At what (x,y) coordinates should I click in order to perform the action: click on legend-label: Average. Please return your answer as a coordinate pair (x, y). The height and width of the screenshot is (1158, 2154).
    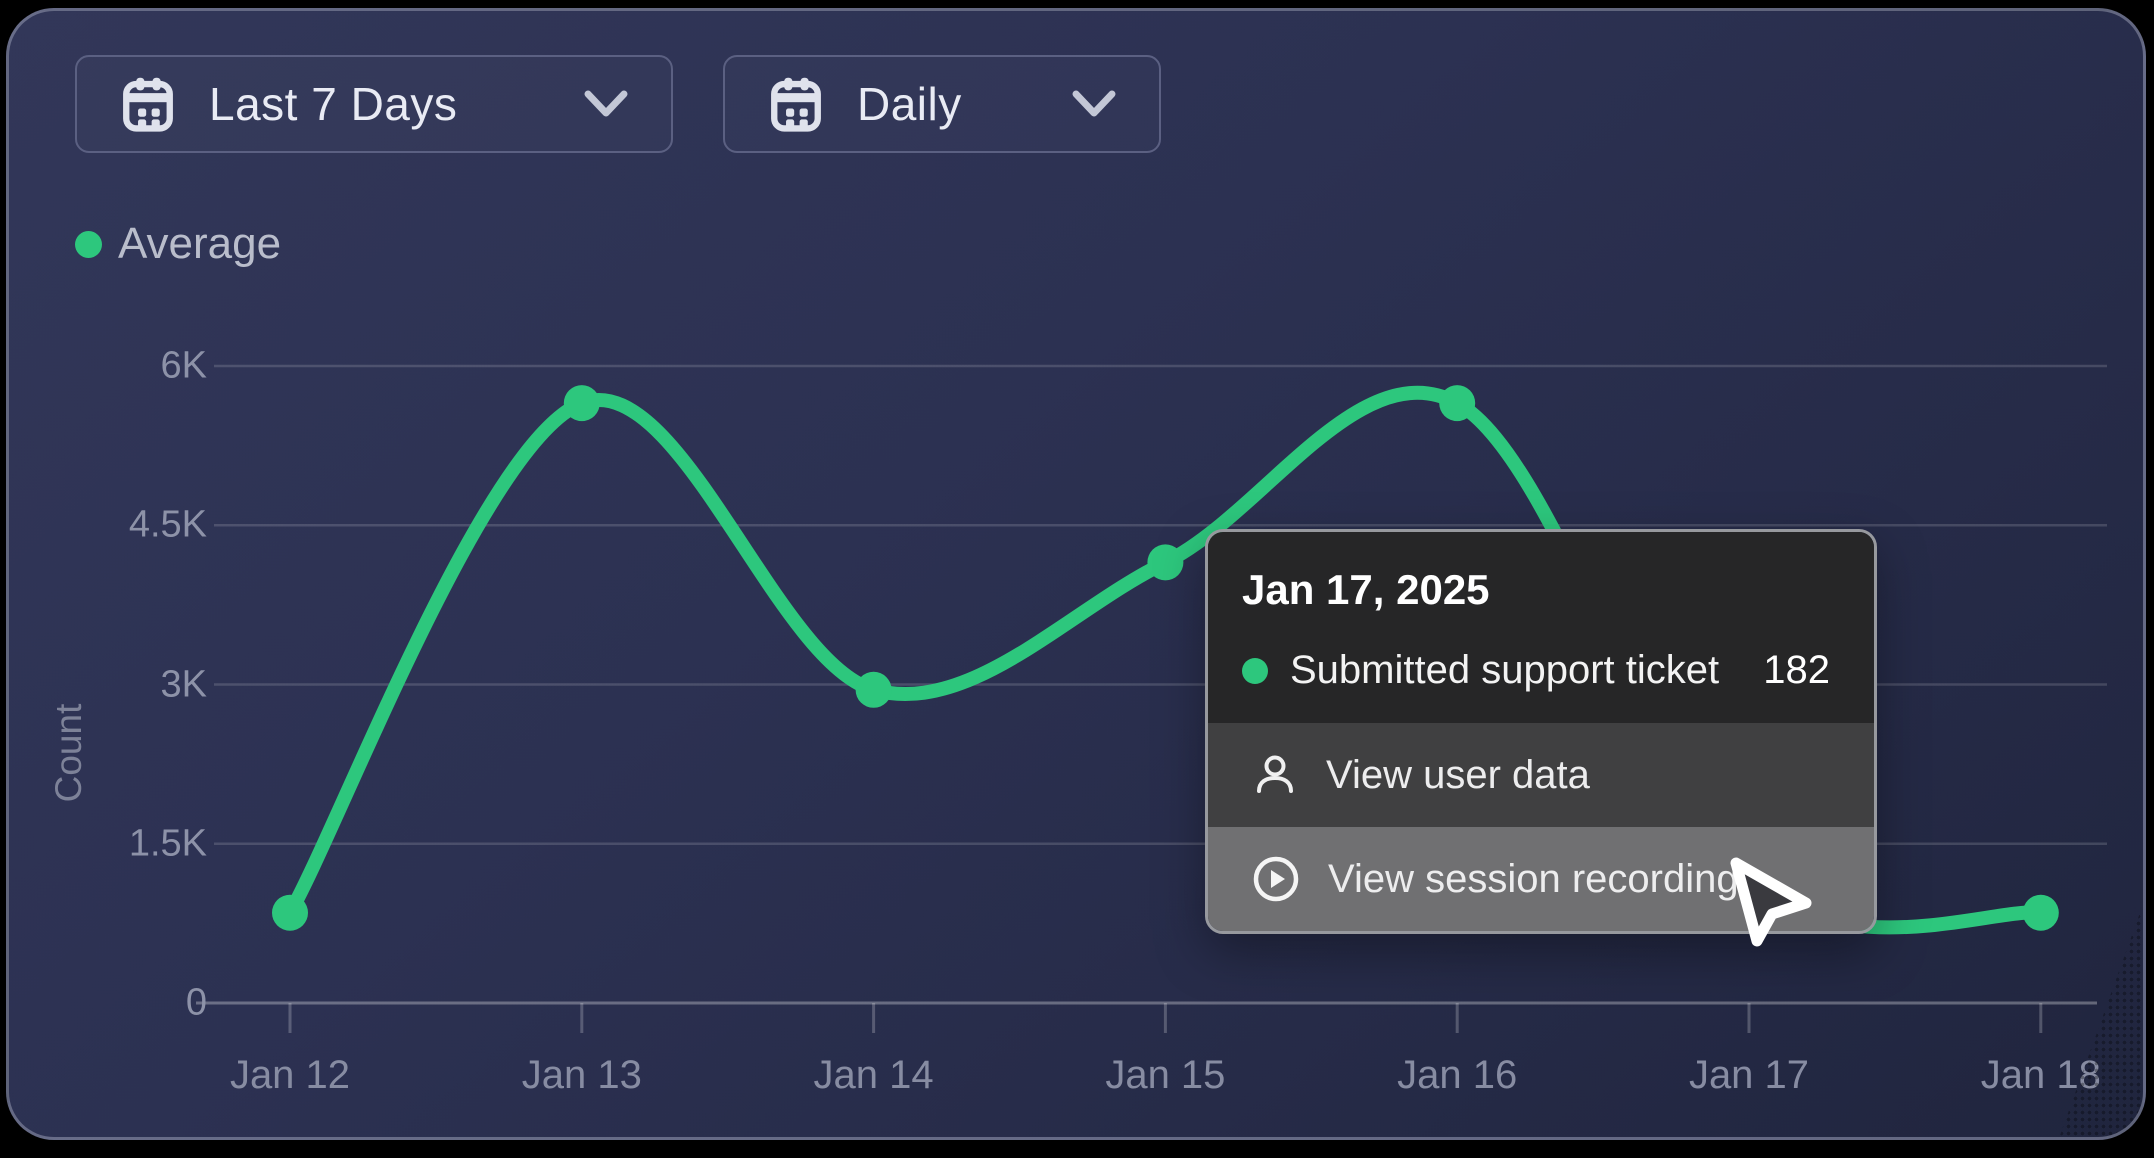
    Looking at the image, I should click on (200, 243).